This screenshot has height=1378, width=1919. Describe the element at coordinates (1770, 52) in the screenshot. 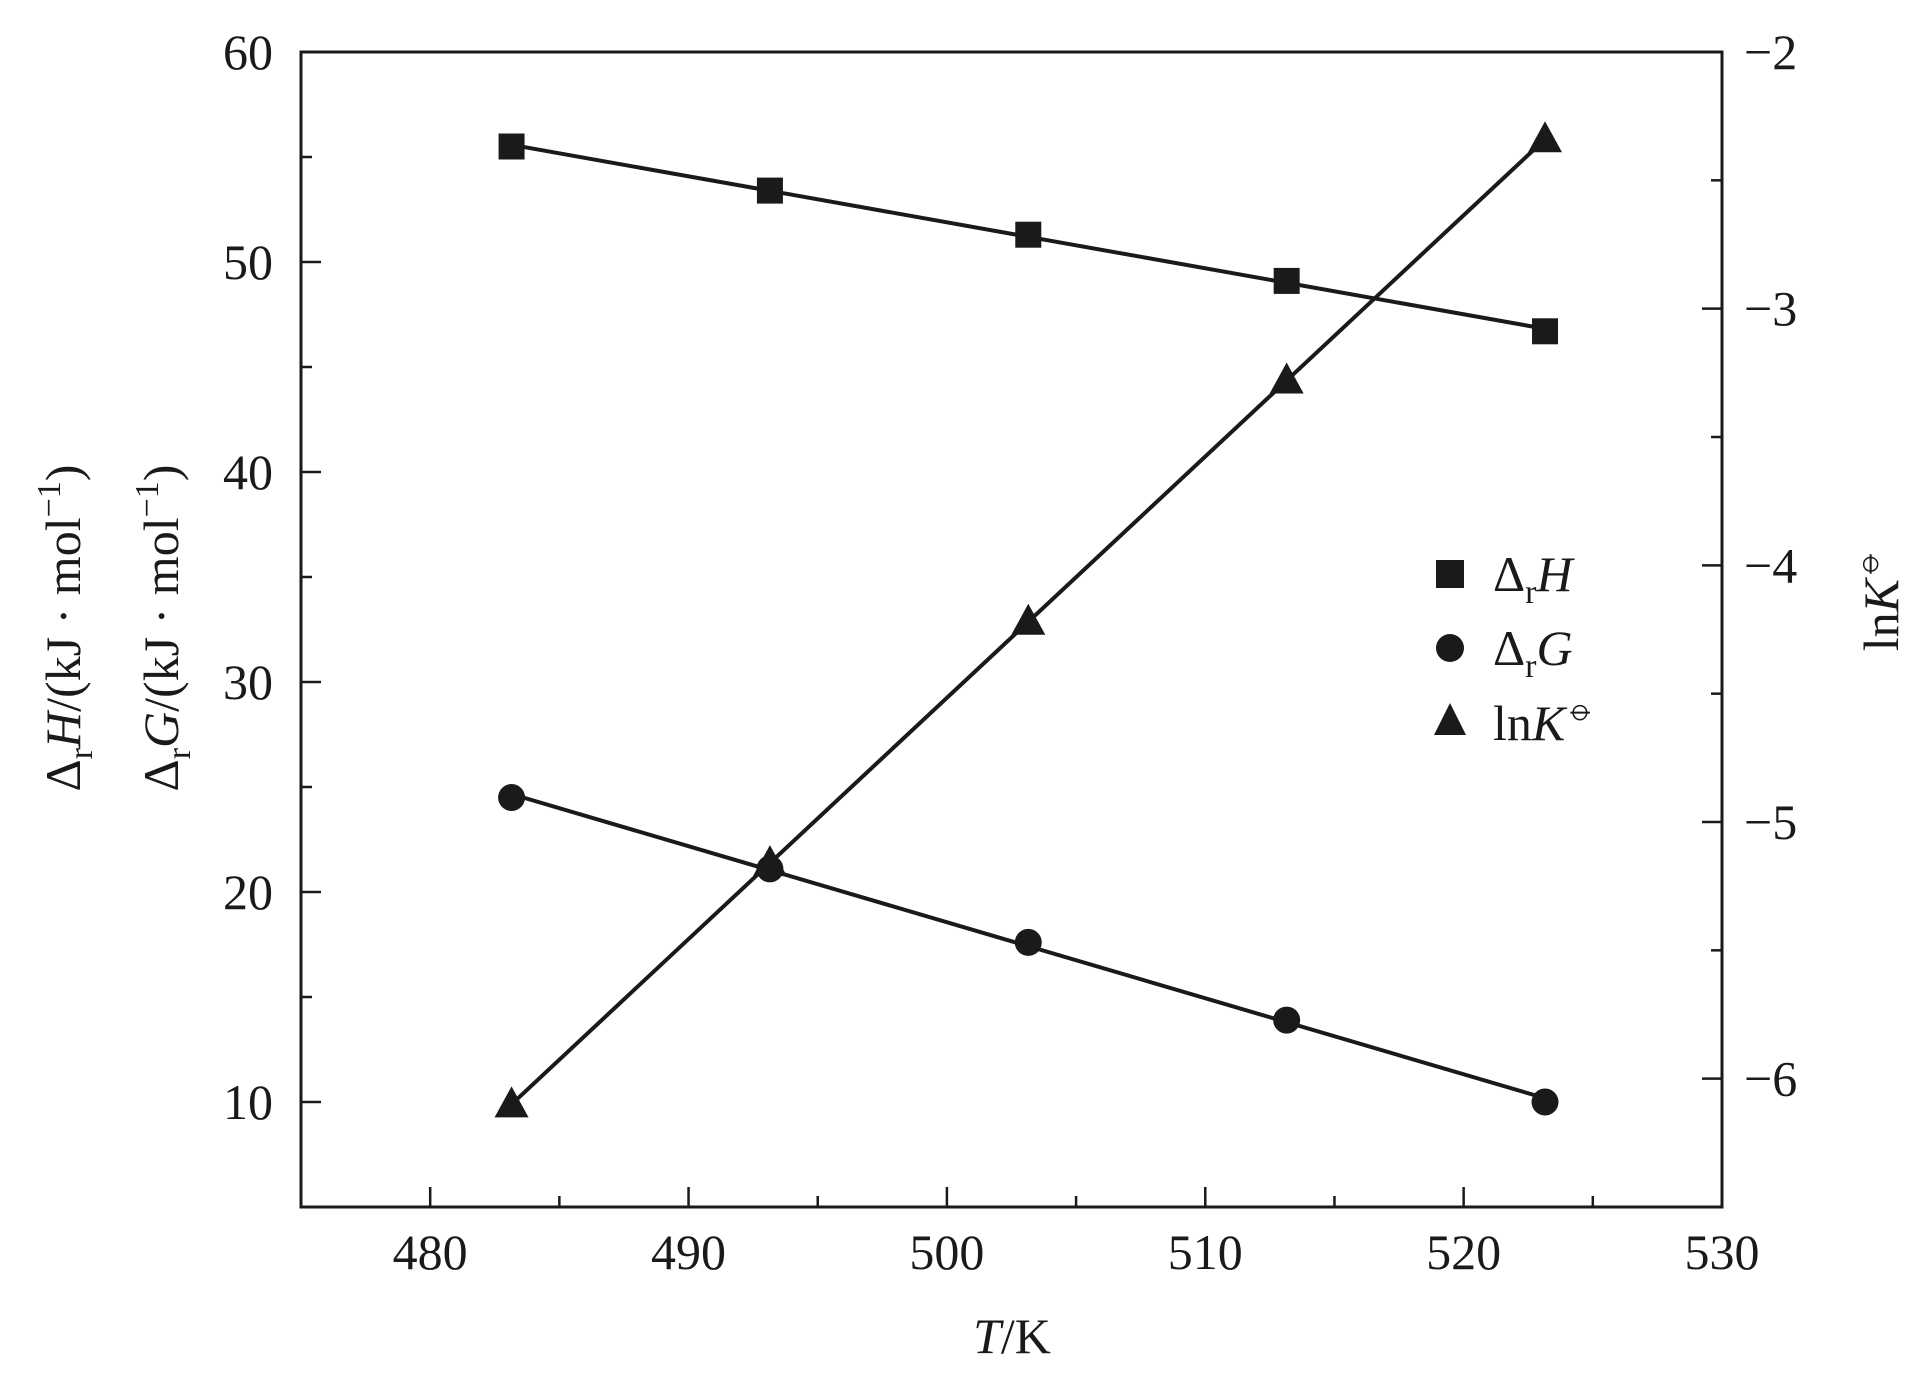

I see `y-right-tick-label: −2` at that location.